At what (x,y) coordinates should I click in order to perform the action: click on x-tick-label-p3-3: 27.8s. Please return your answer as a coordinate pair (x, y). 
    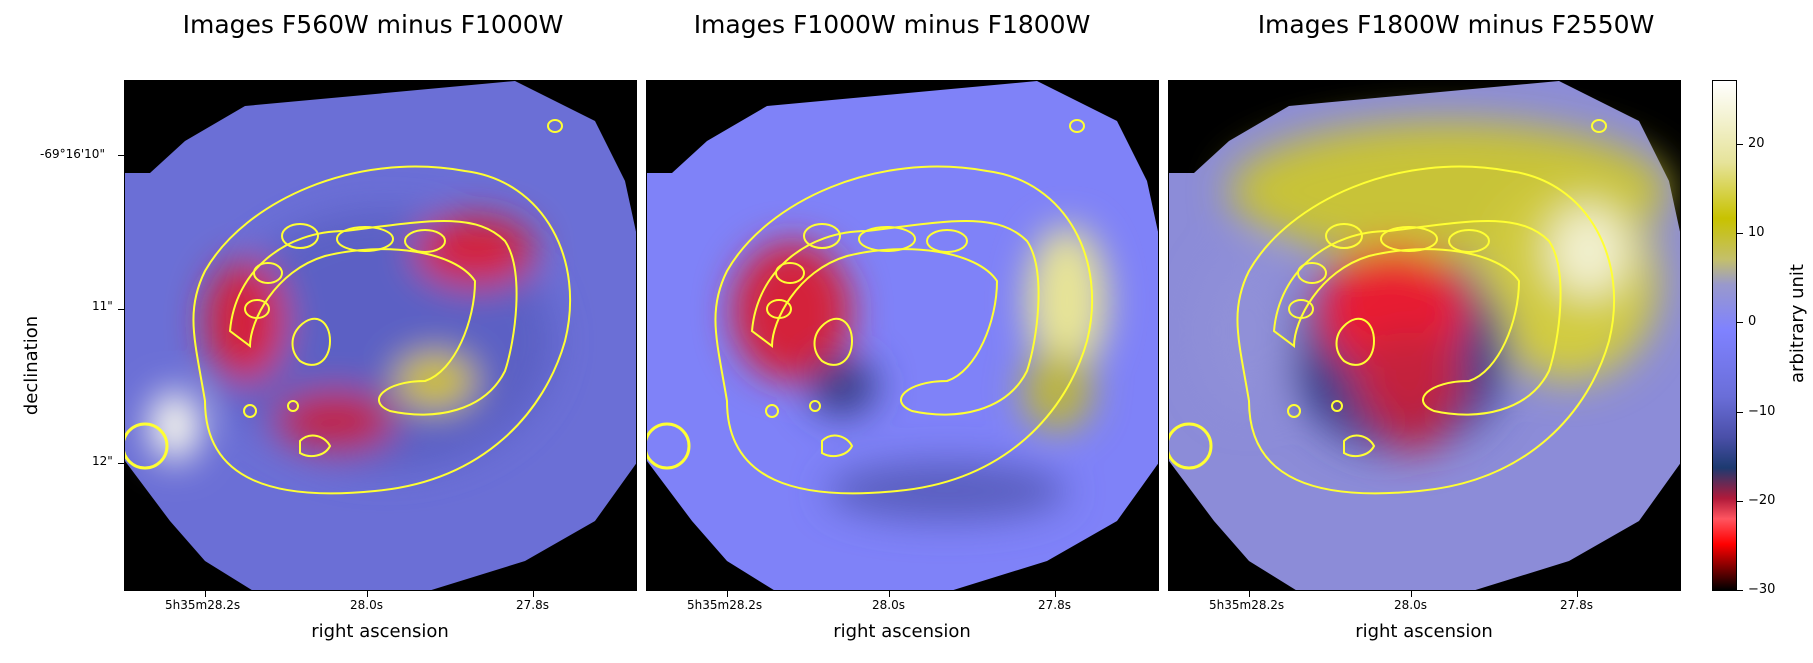
    Looking at the image, I should click on (1576, 605).